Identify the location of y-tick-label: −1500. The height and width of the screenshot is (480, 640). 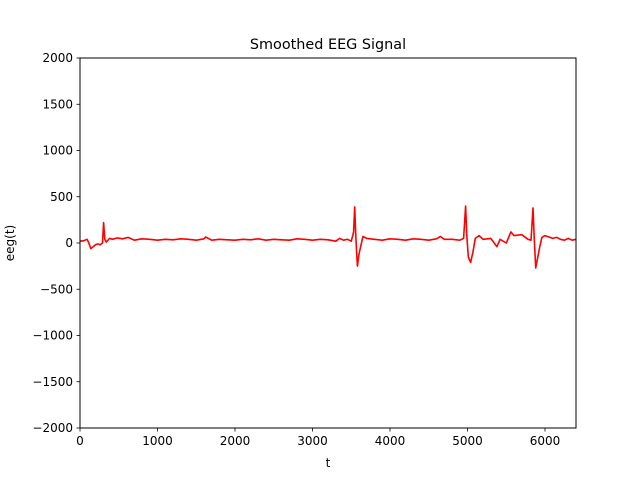
(52, 382).